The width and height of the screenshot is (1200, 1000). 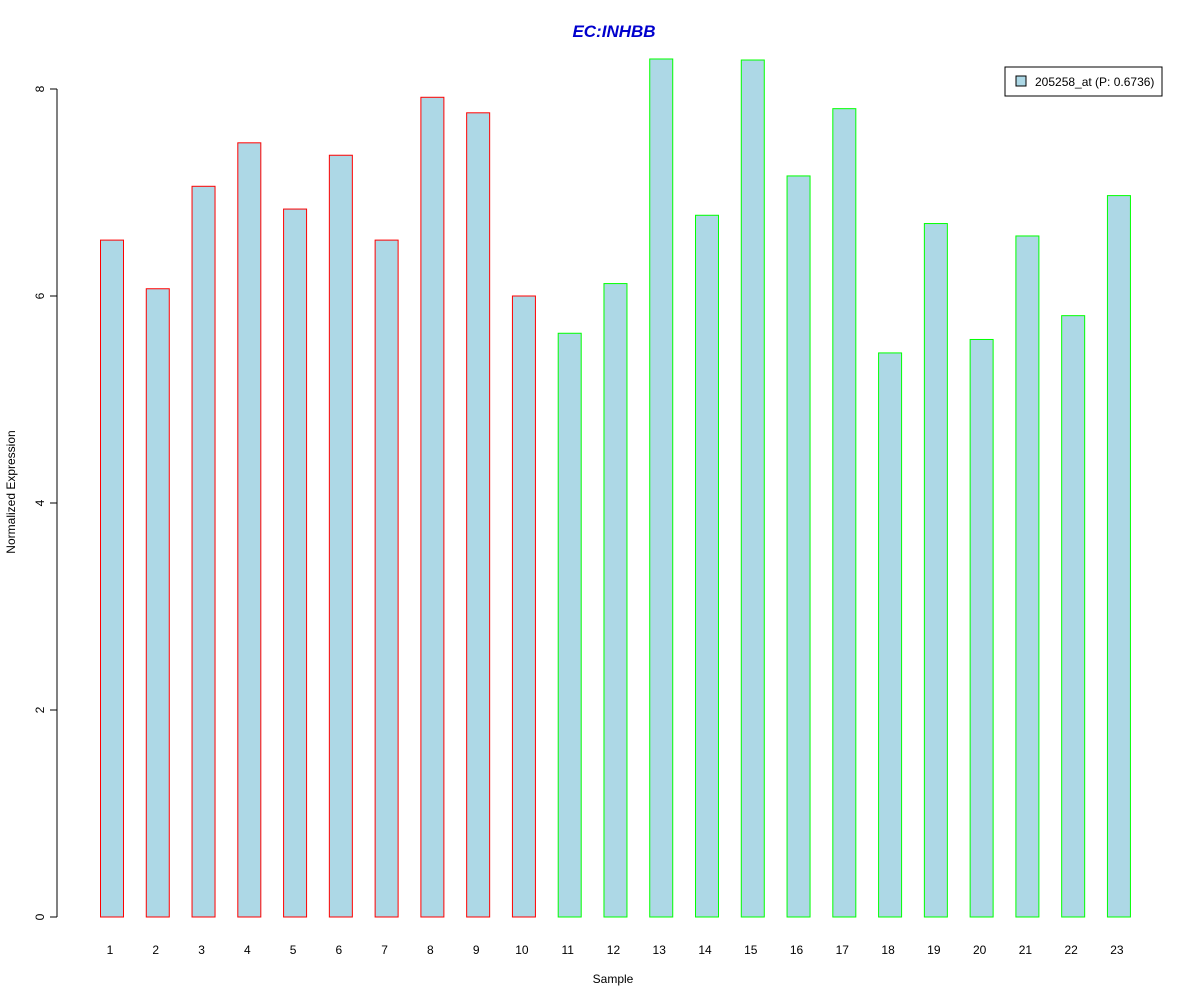 I want to click on x-tick-label: 5, so click(x=293, y=950).